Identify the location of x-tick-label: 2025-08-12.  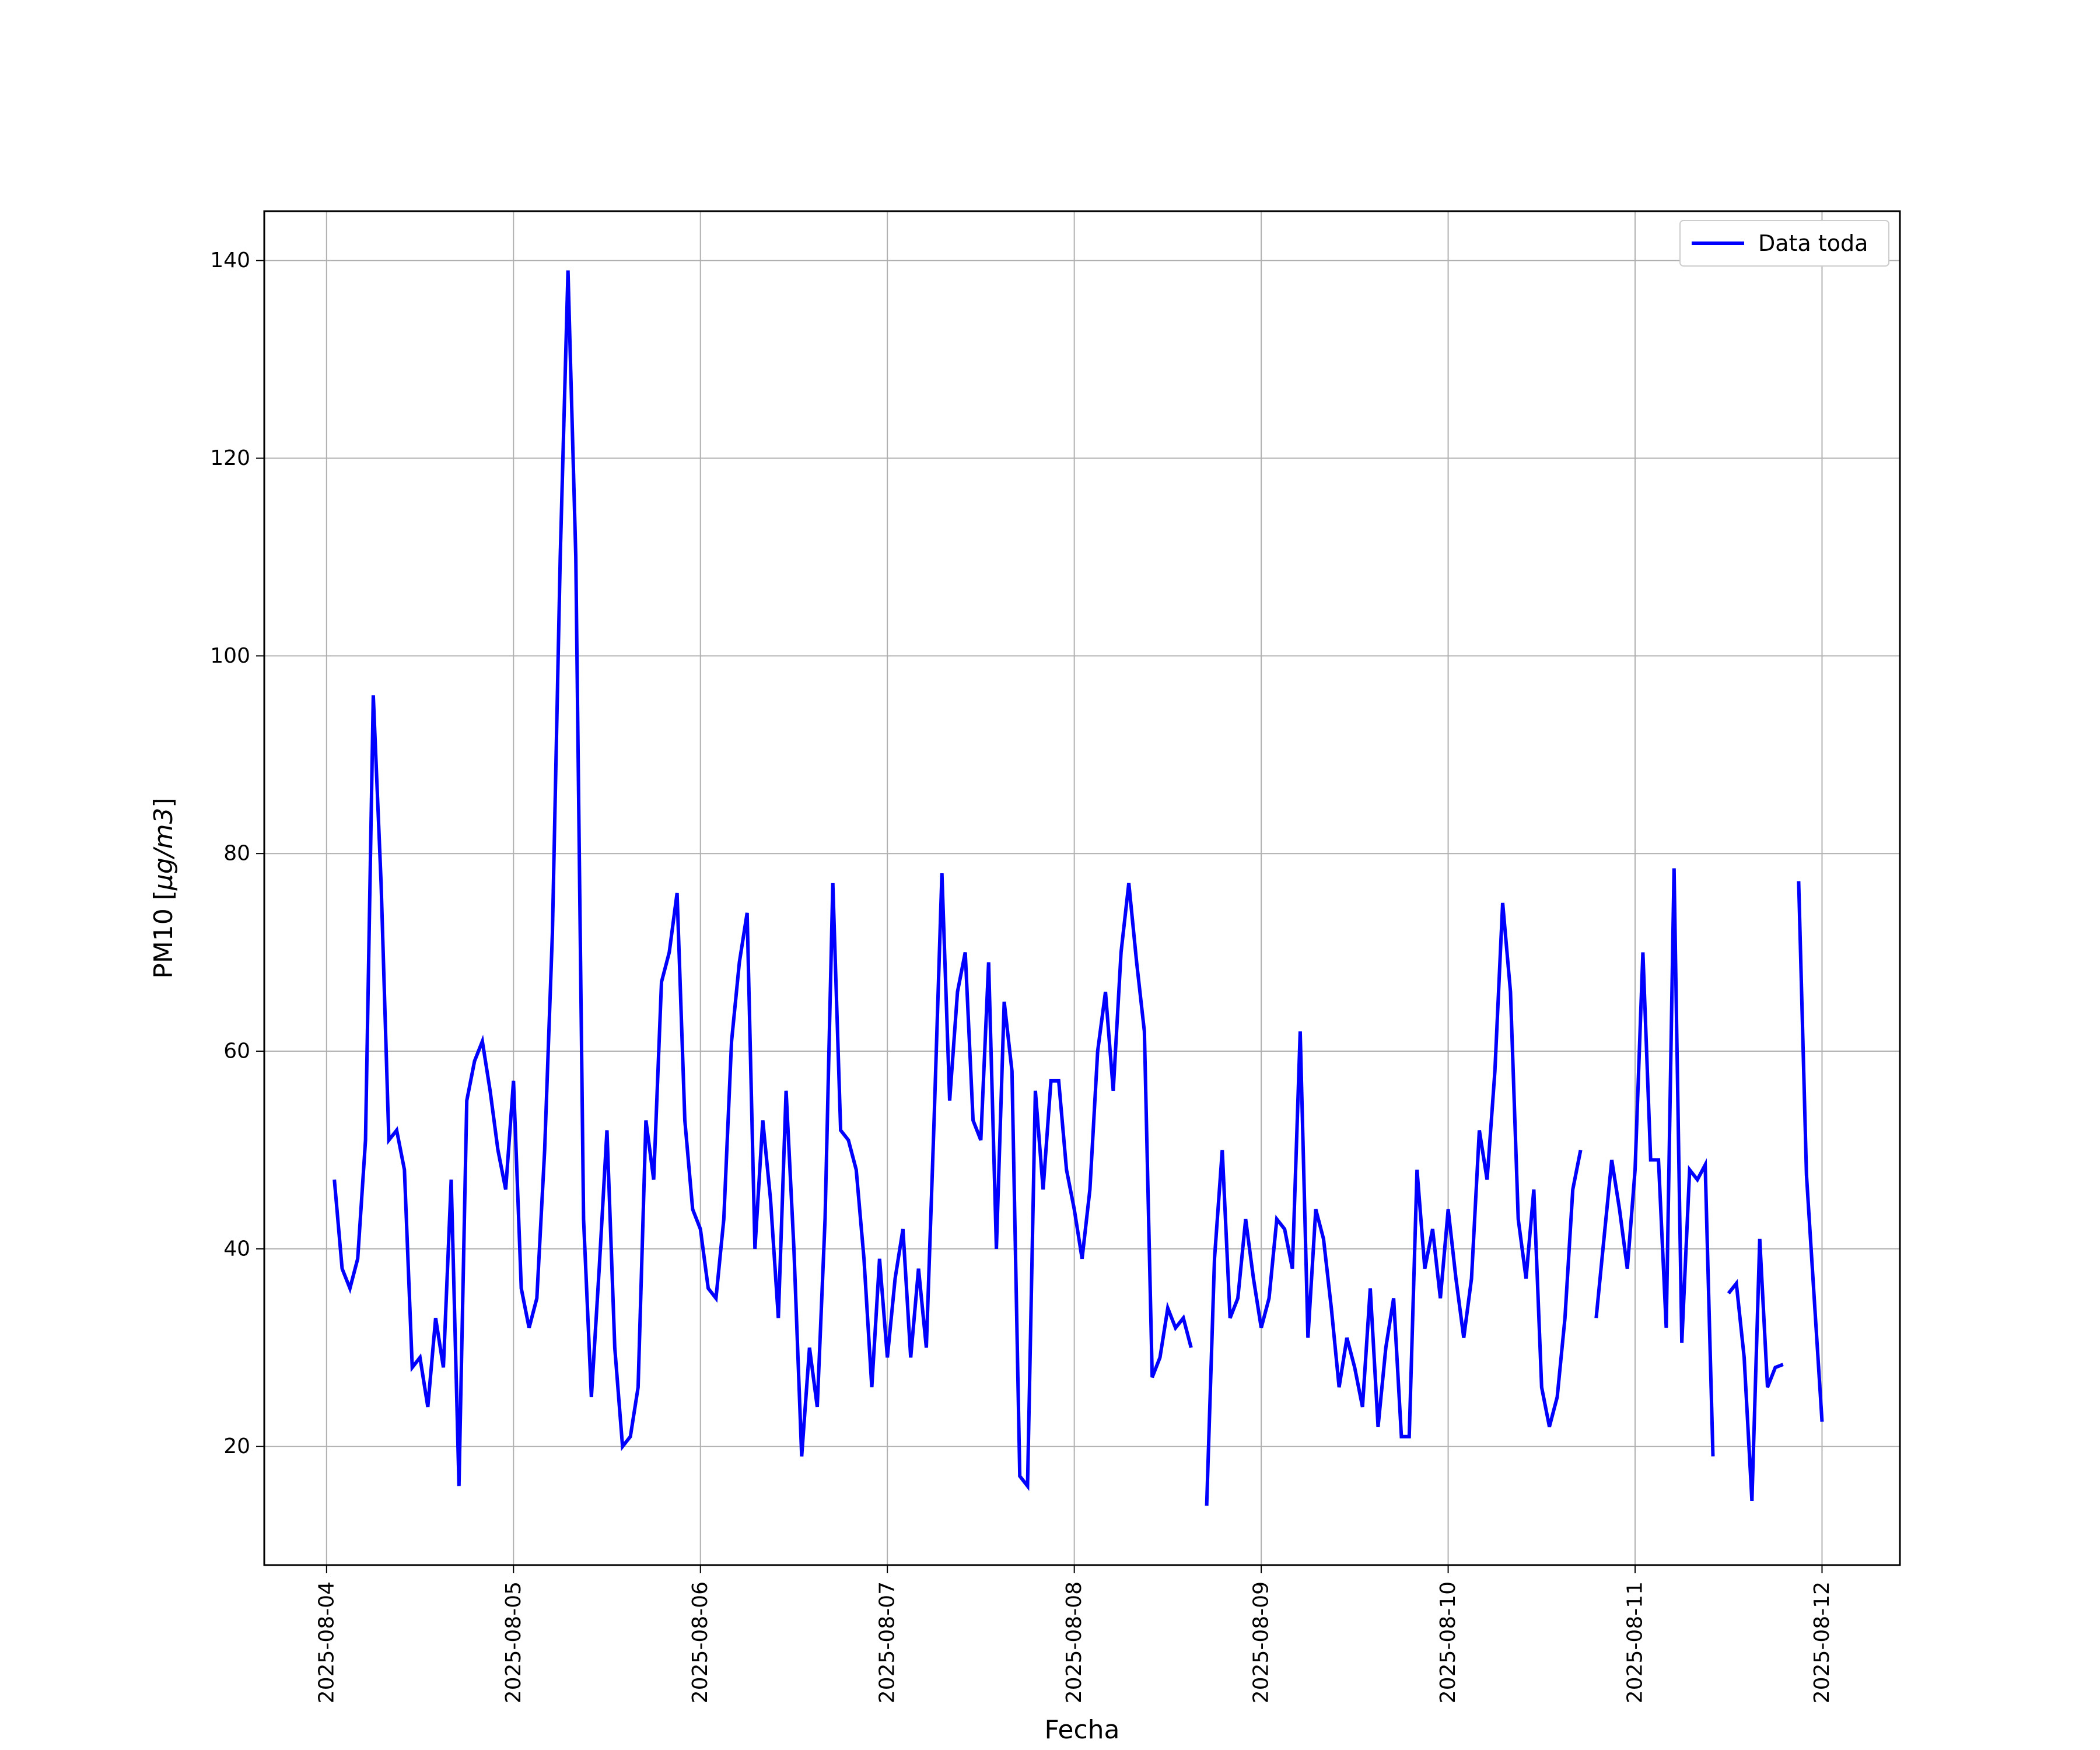
(1822, 1642).